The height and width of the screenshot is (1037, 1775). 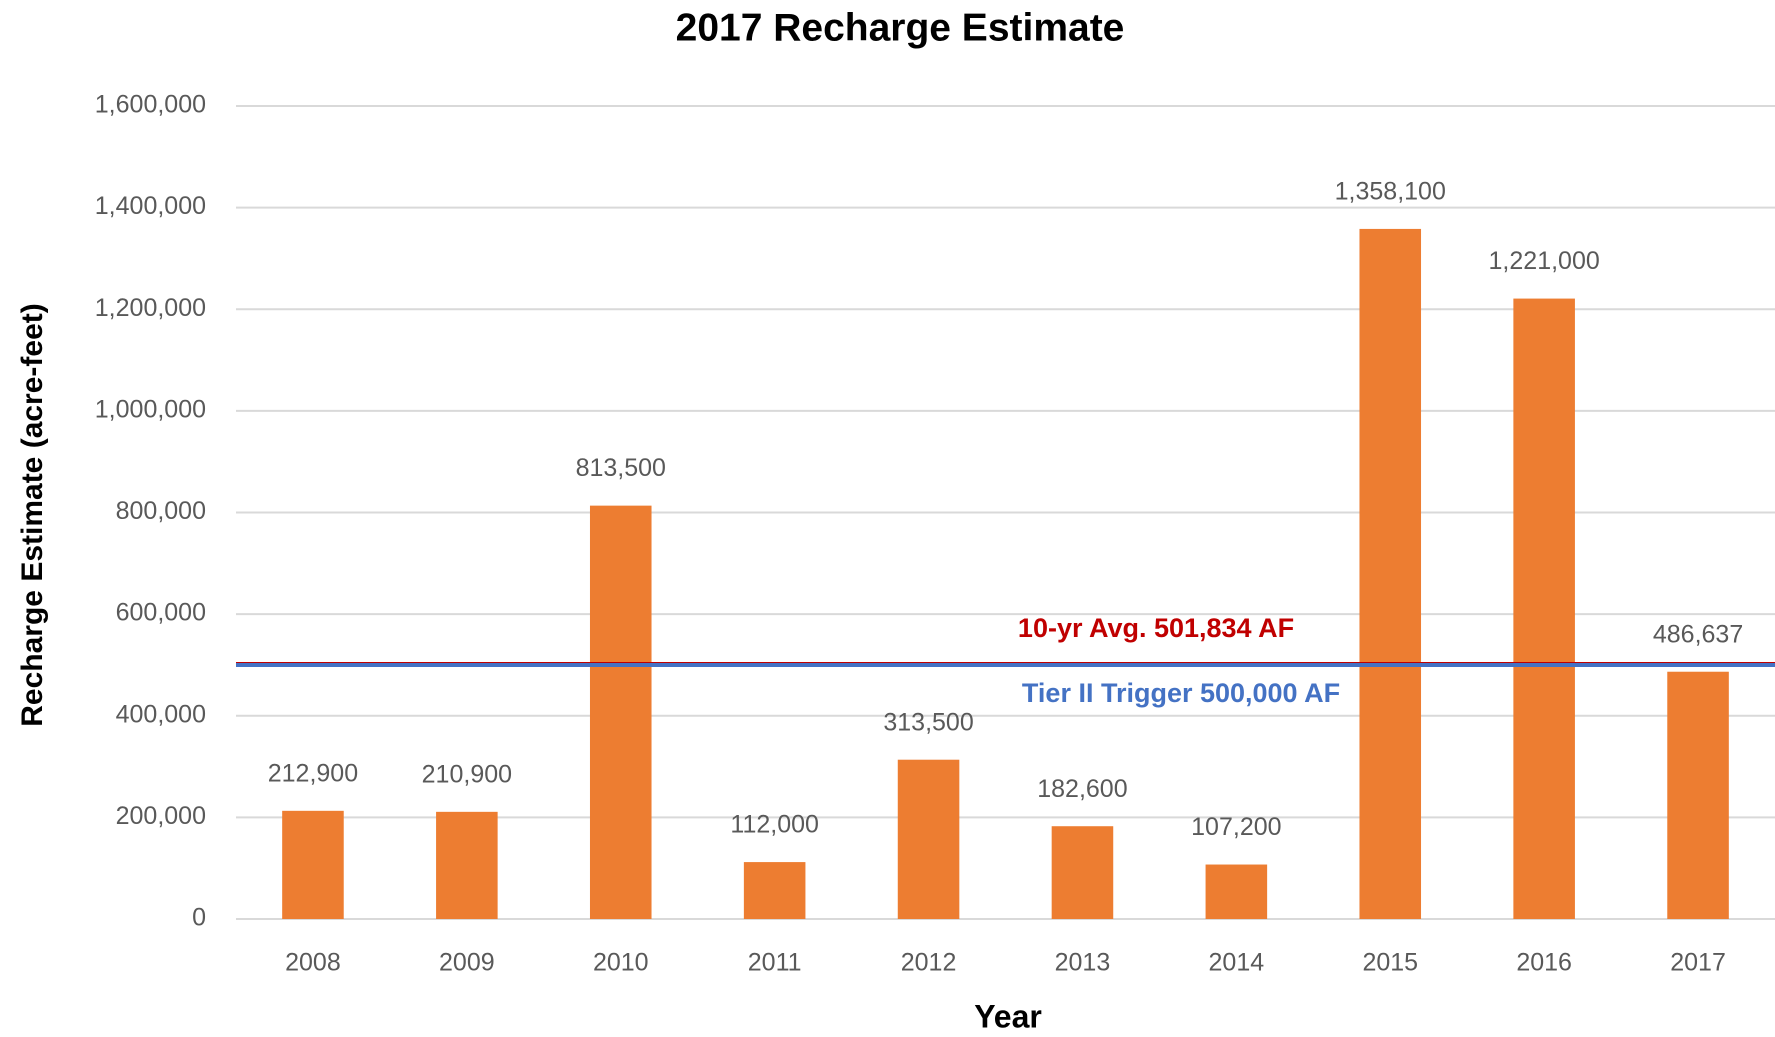 What do you see at coordinates (467, 774) in the screenshot?
I see `data-label: 210,900` at bounding box center [467, 774].